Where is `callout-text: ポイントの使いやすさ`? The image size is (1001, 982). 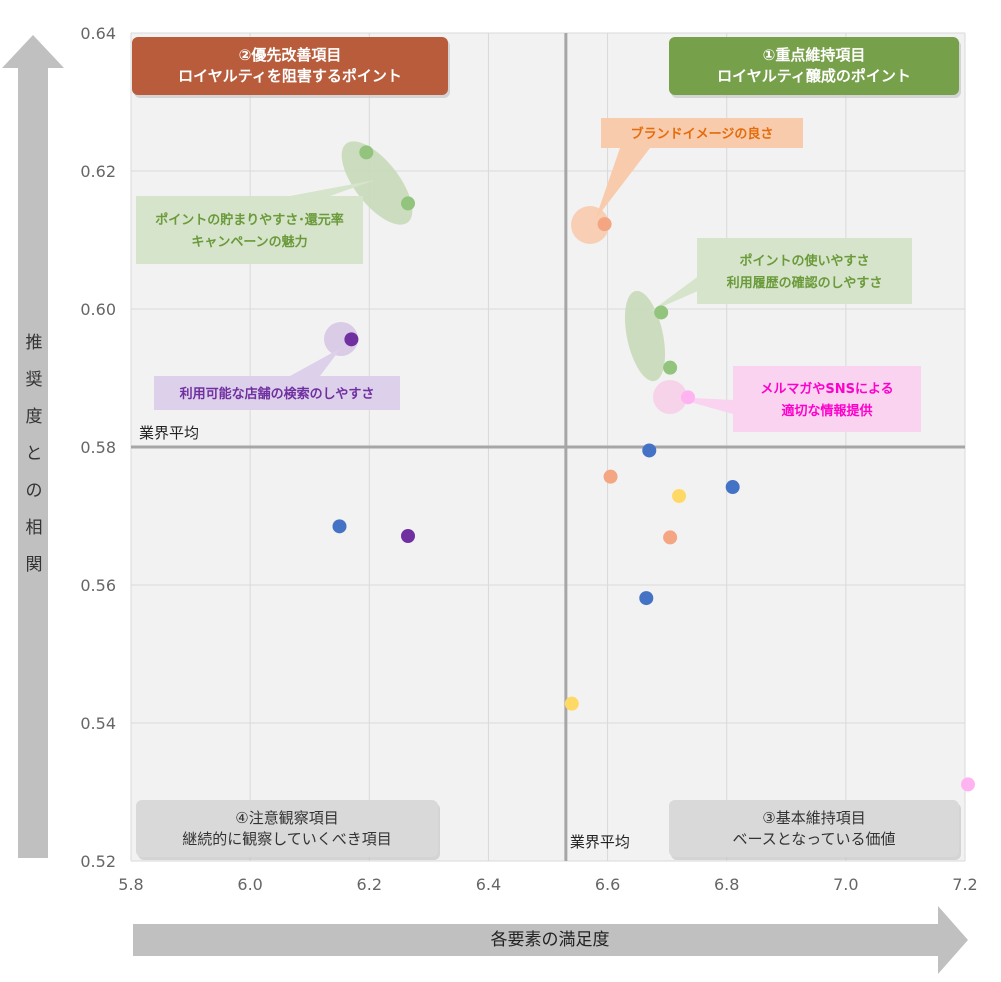 callout-text: ポイントの使いやすさ is located at coordinates (804, 261).